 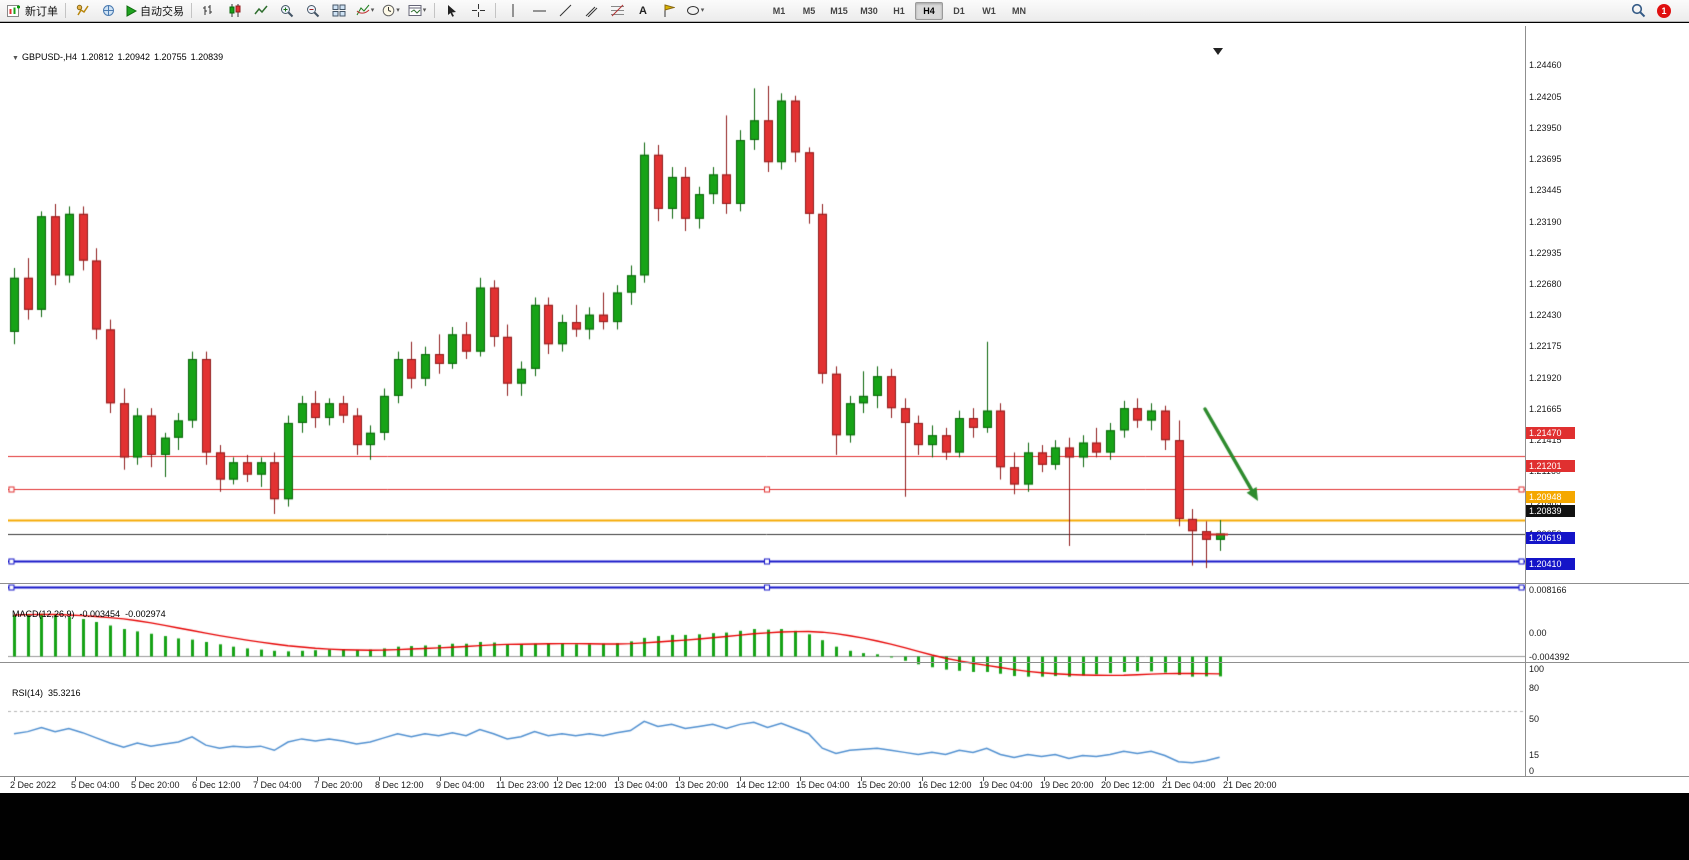 I want to click on templates-icon, so click(x=415, y=10).